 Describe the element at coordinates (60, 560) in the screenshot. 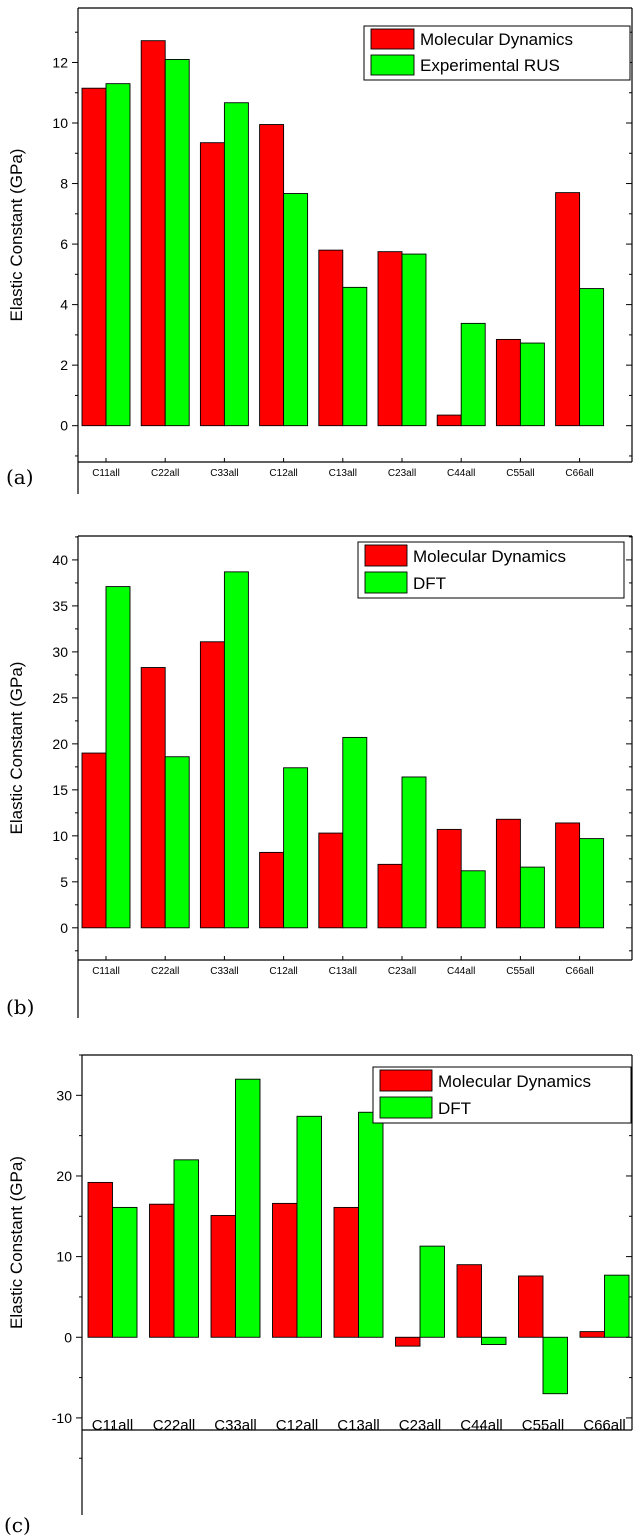

I see `y-tick-label: 40` at that location.